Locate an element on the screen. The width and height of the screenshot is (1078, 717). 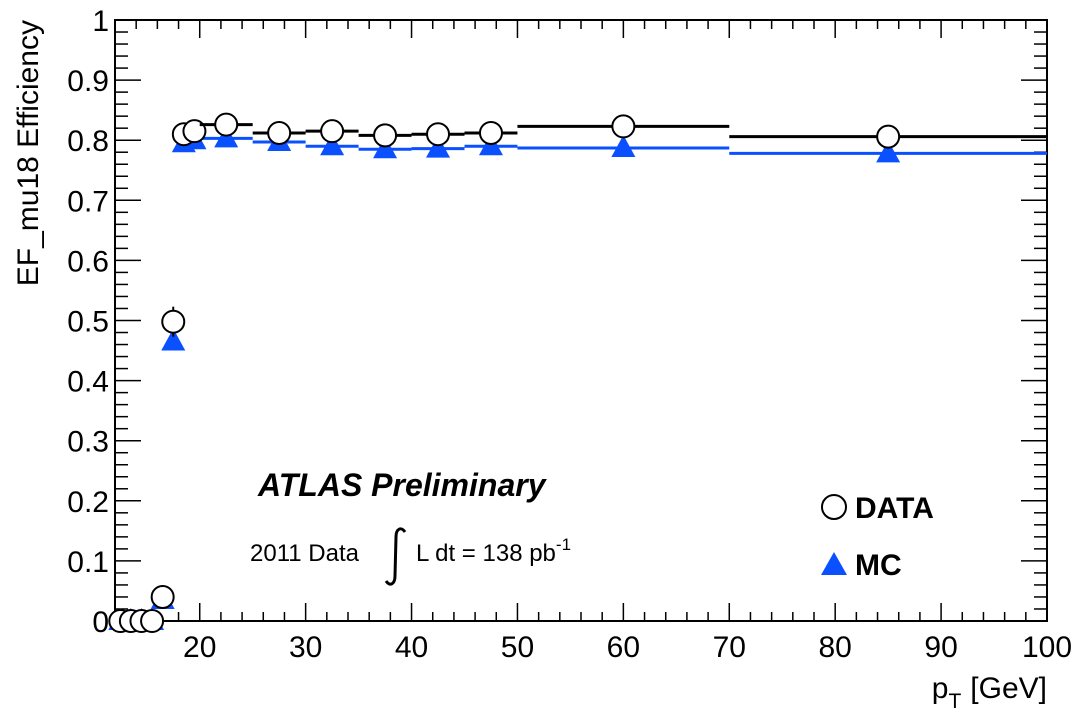
y-tick-label: 0.6 is located at coordinates (88, 261).